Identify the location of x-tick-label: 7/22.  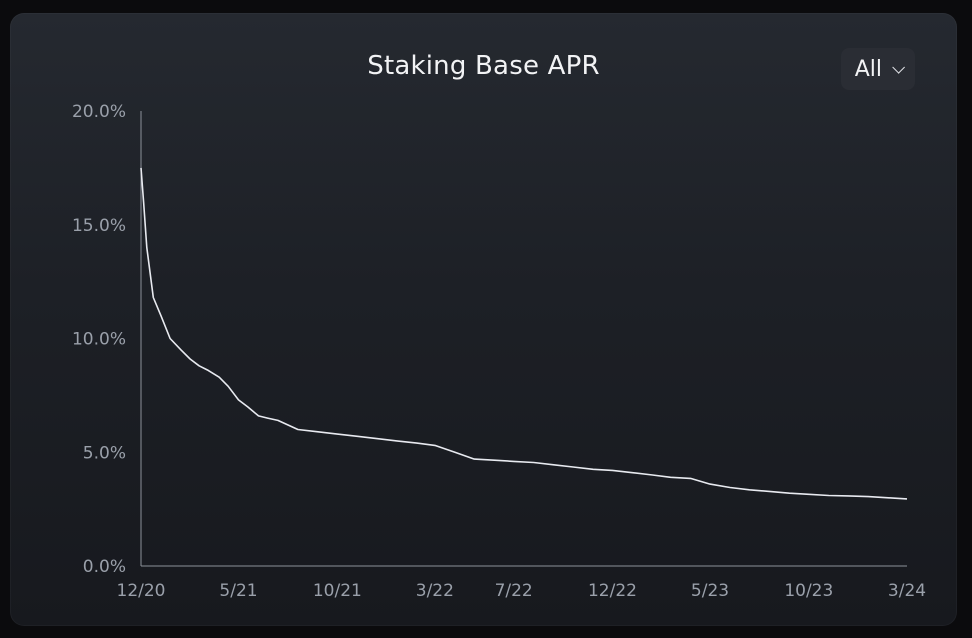
(514, 591).